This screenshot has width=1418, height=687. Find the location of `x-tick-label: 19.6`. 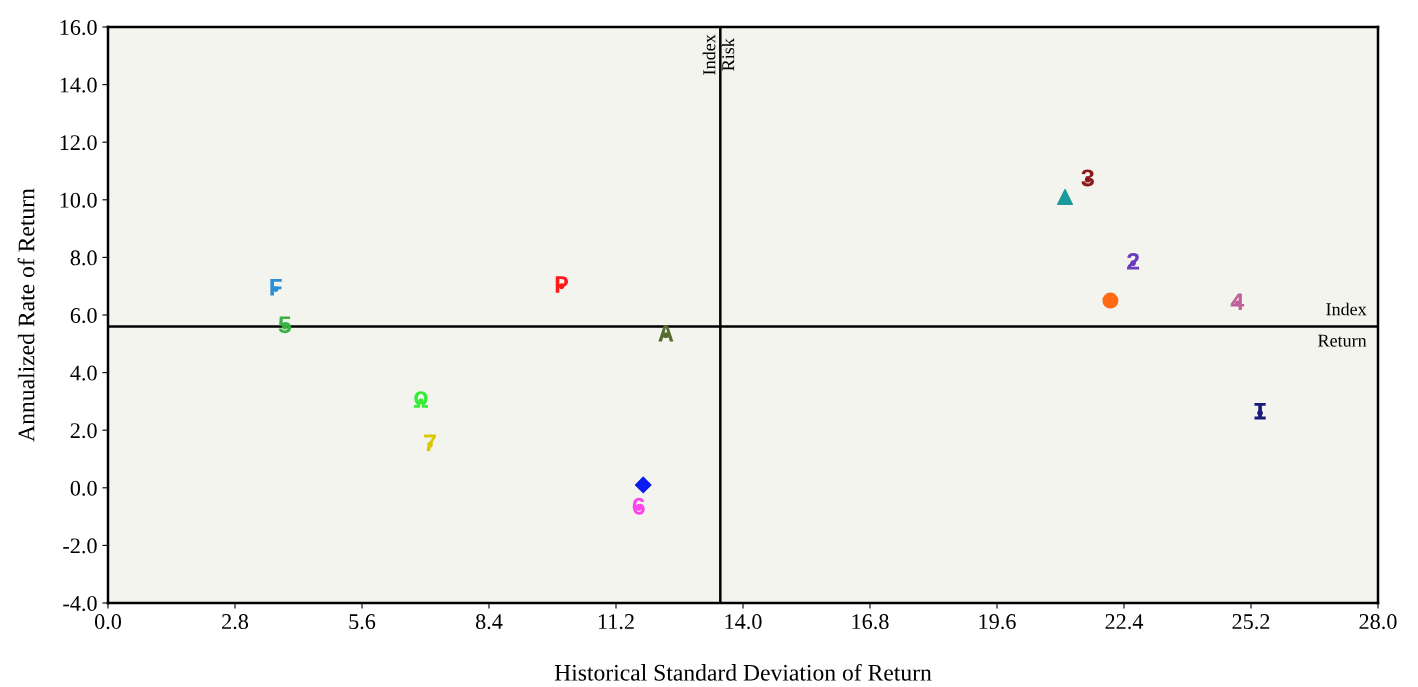

x-tick-label: 19.6 is located at coordinates (997, 622).